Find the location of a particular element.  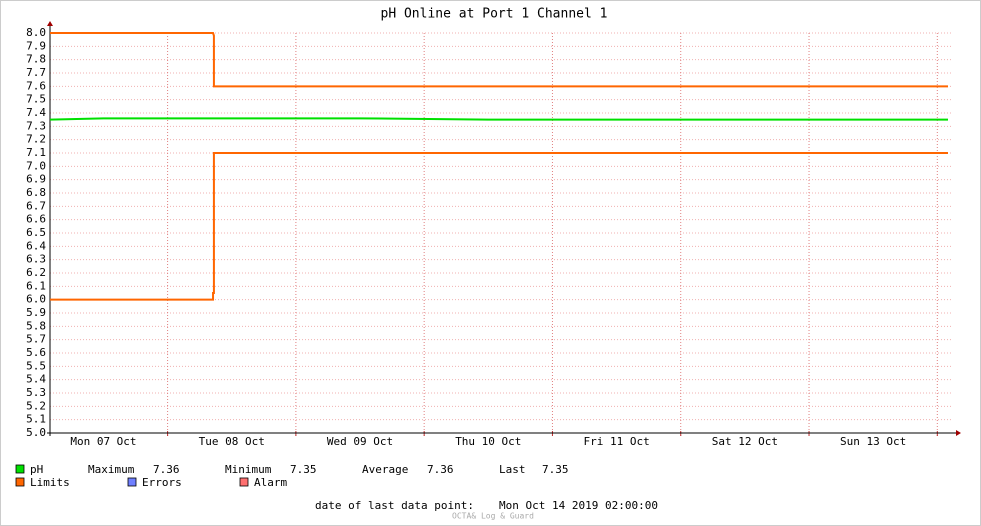

y-tick-label: 6.6 is located at coordinates (36, 219).